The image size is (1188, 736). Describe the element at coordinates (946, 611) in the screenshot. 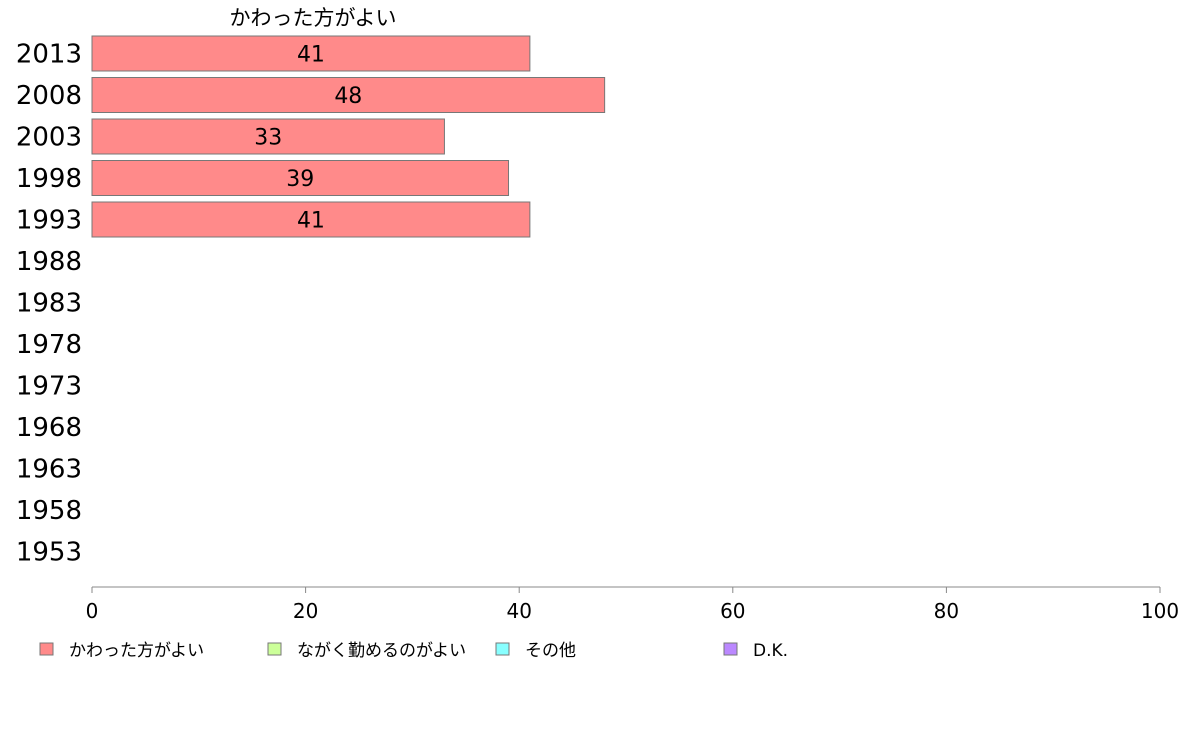

I see `x-tick-label-80: 80` at that location.